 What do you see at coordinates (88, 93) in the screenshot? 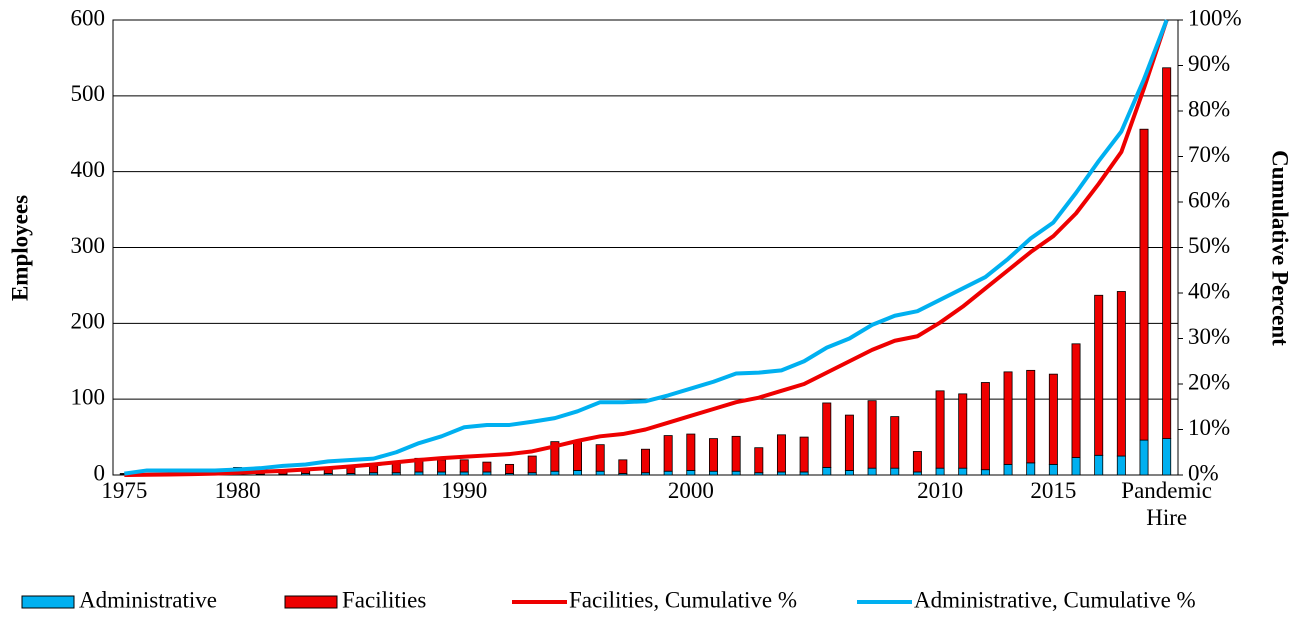
I see `y-tick-label: 500` at bounding box center [88, 93].